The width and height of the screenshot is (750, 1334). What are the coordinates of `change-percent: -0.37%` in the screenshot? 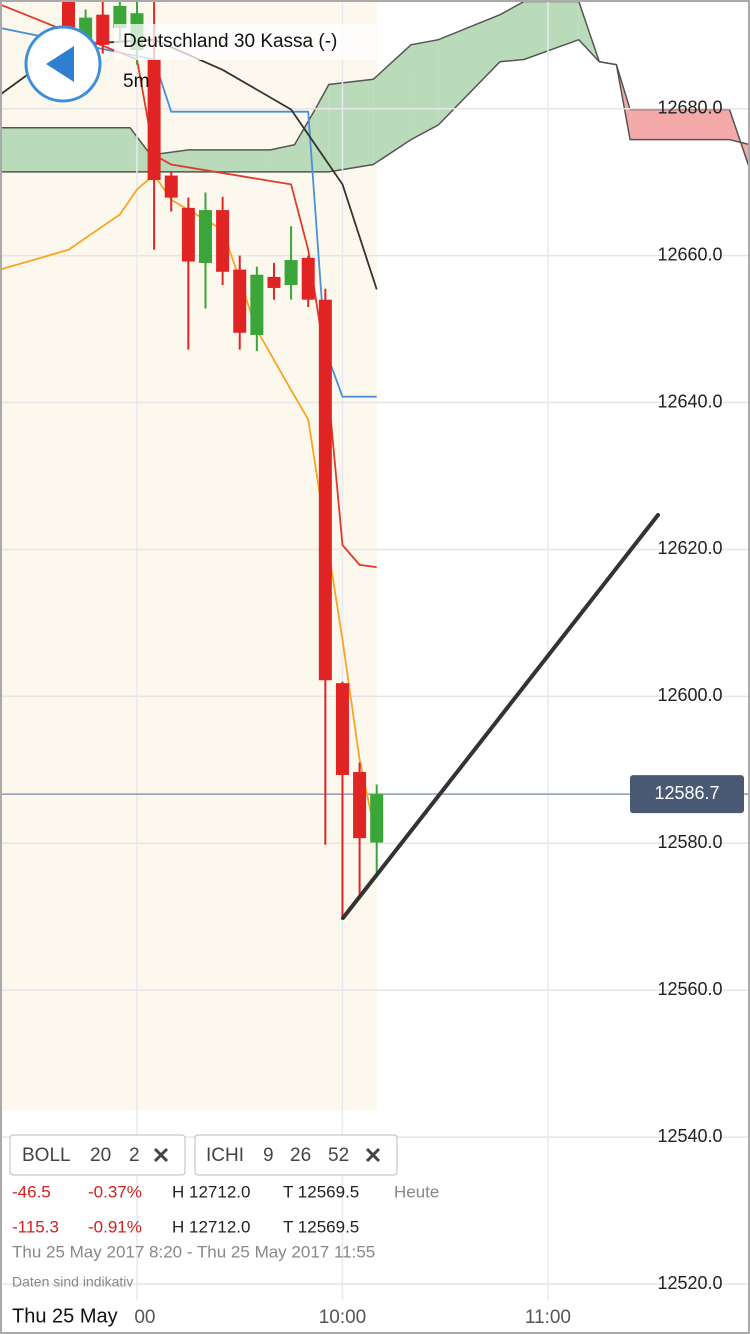 It's located at (115, 1191).